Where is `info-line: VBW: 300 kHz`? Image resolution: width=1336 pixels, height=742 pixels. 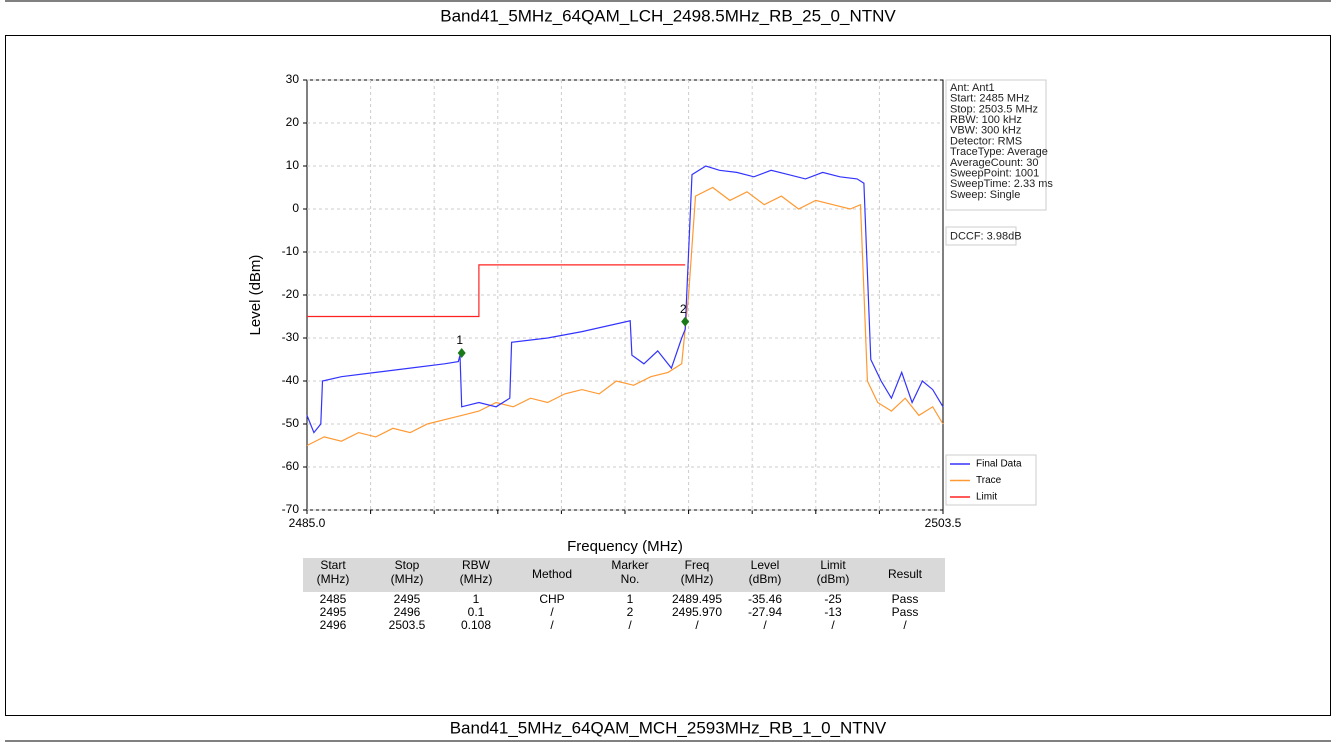 info-line: VBW: 300 kHz is located at coordinates (985, 131).